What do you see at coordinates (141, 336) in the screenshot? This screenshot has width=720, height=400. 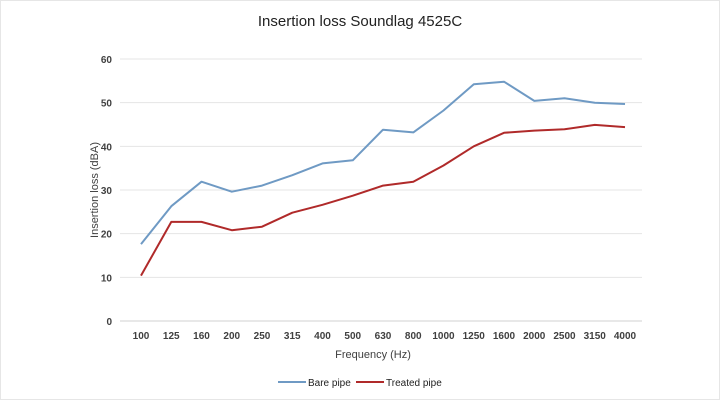 I see `x-tick-label: 100` at bounding box center [141, 336].